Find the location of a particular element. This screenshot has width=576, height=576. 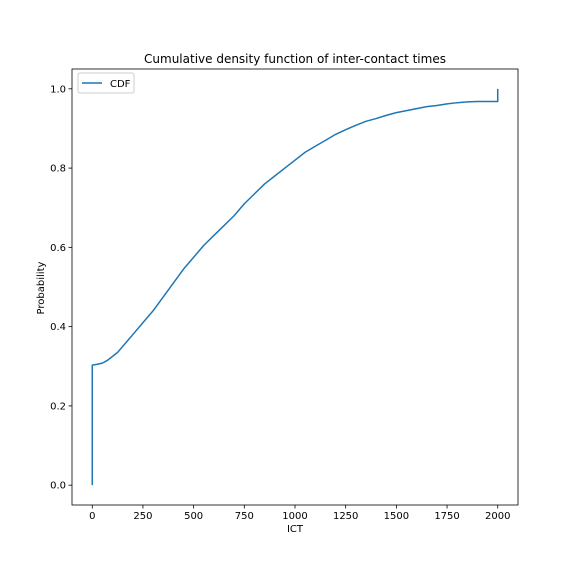

y-tick-label: 0.4 is located at coordinates (58, 327).